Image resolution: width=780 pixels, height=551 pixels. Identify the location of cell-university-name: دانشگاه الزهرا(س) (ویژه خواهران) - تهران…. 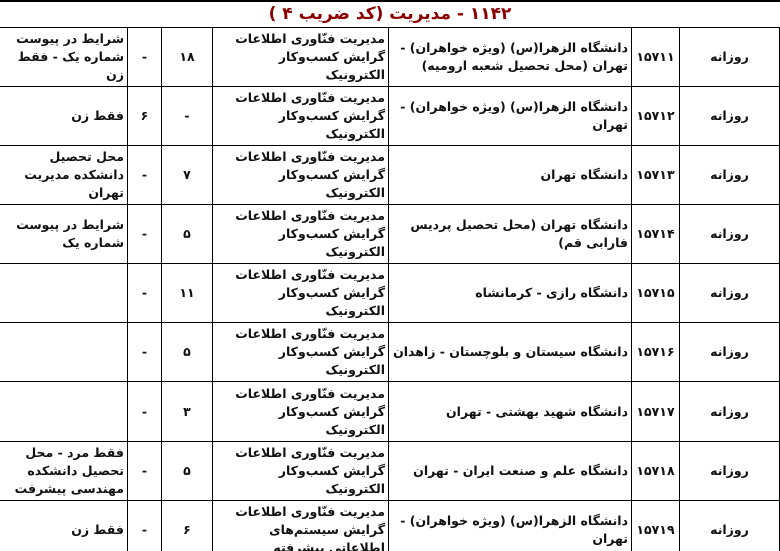
(510, 57).